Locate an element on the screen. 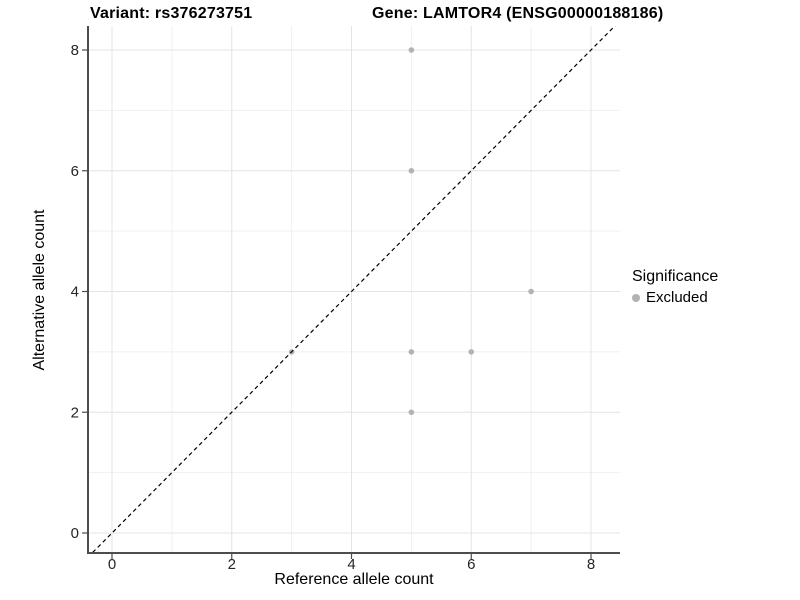 The width and height of the screenshot is (800, 600). x-axis-title: Reference allele count is located at coordinates (354, 579).